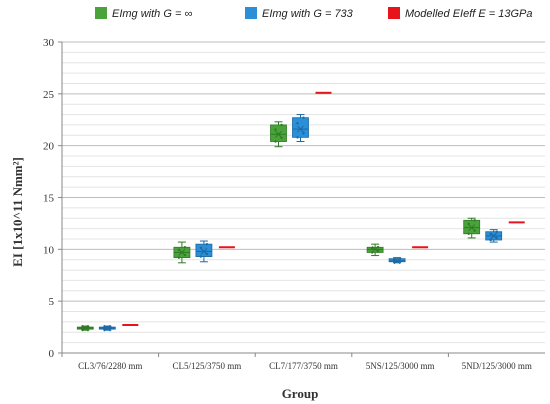 The width and height of the screenshot is (550, 404). What do you see at coordinates (152, 14) in the screenshot?
I see `legend-label: EImg with G = ∞` at bounding box center [152, 14].